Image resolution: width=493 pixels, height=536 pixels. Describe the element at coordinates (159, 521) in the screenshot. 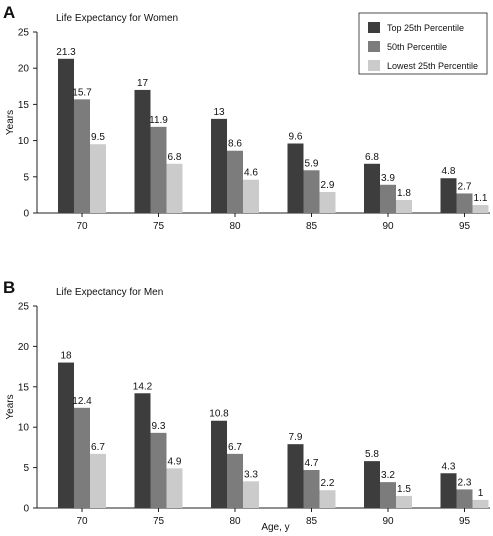

I see `men-x-tick-label: 75` at that location.